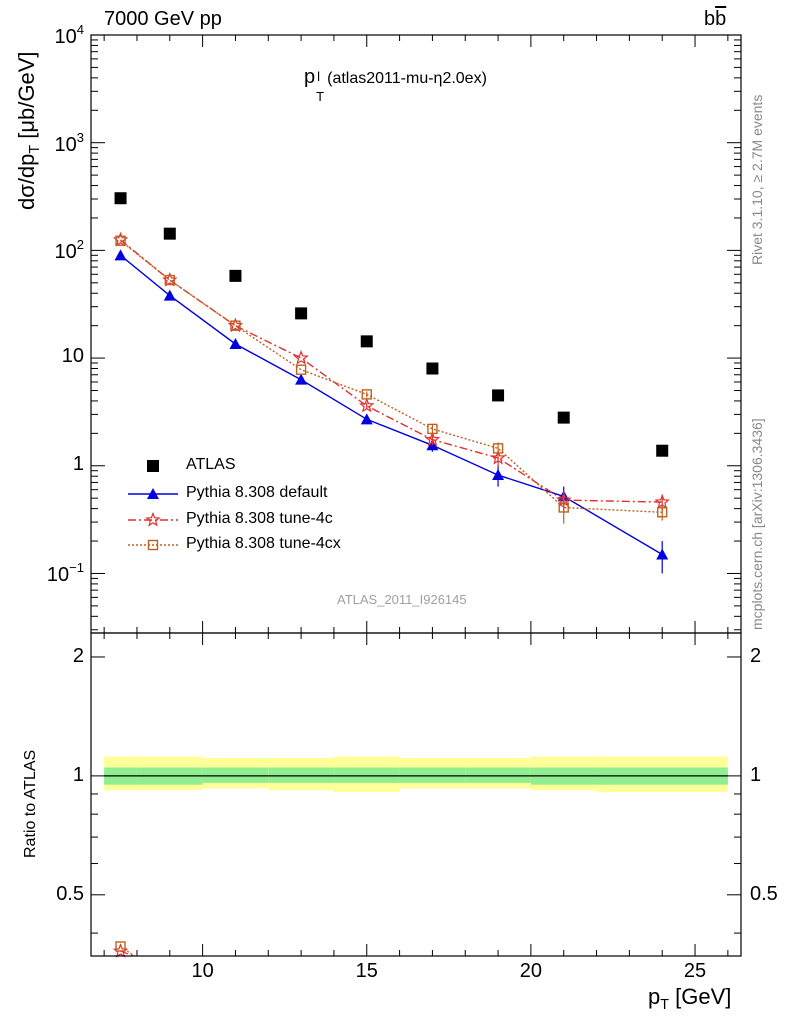 The width and height of the screenshot is (786, 1024). I want to click on legend-label-tune-4cx: Pythia 8.308 tune-4cx, so click(263, 543).